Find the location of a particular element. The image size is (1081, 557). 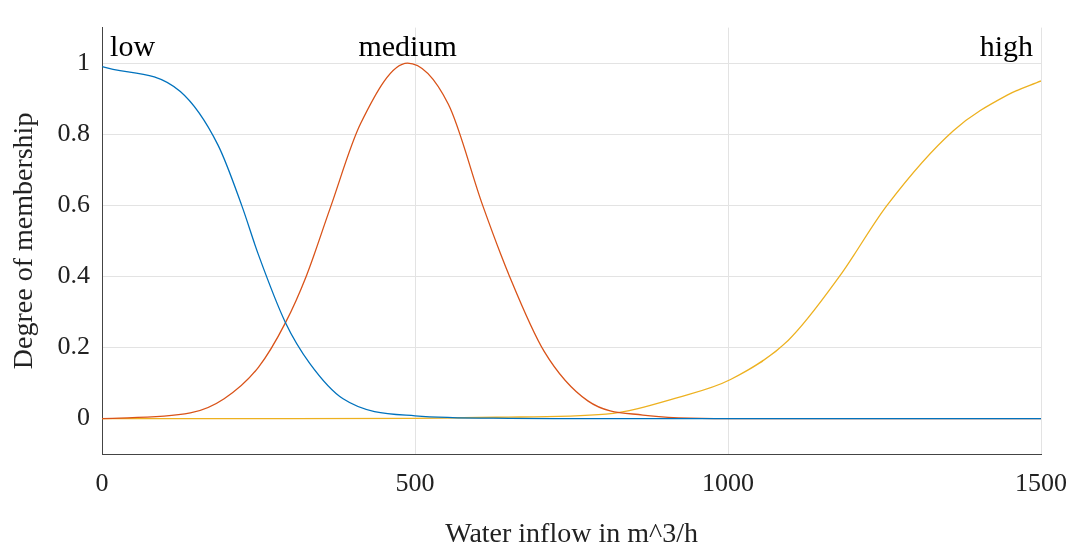

x-tick-label: 1000 is located at coordinates (728, 482).